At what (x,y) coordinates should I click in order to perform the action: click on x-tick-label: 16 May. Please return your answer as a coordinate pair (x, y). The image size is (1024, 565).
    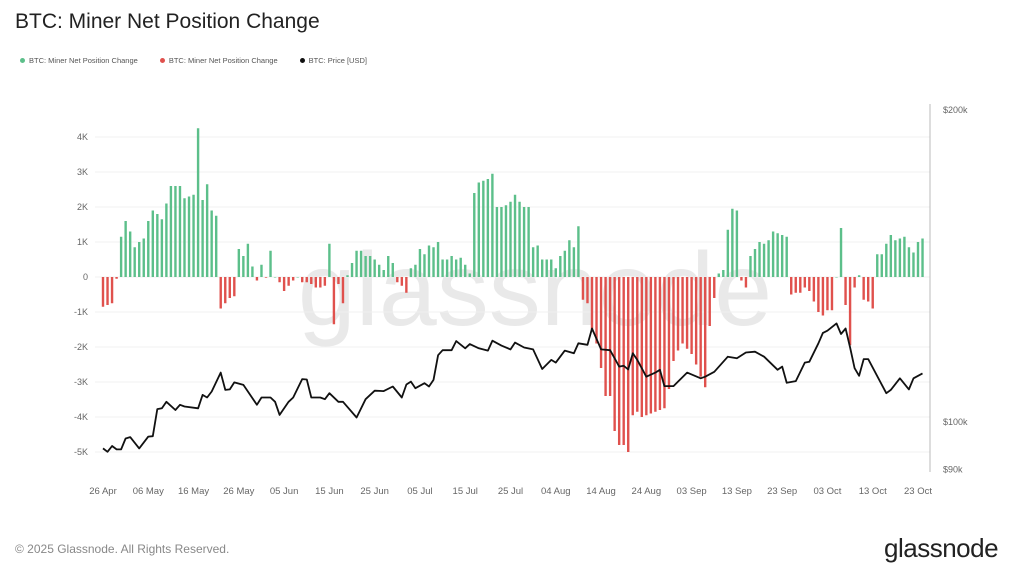
    Looking at the image, I should click on (193, 491).